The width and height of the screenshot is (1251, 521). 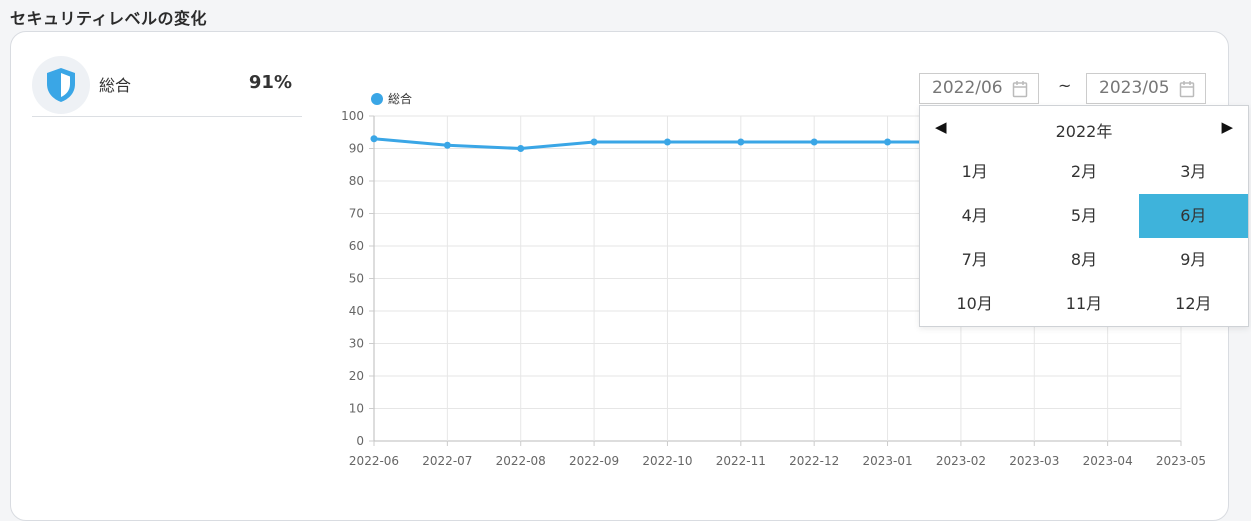 What do you see at coordinates (1134, 88) in the screenshot?
I see `date-to-value: 2023/05` at bounding box center [1134, 88].